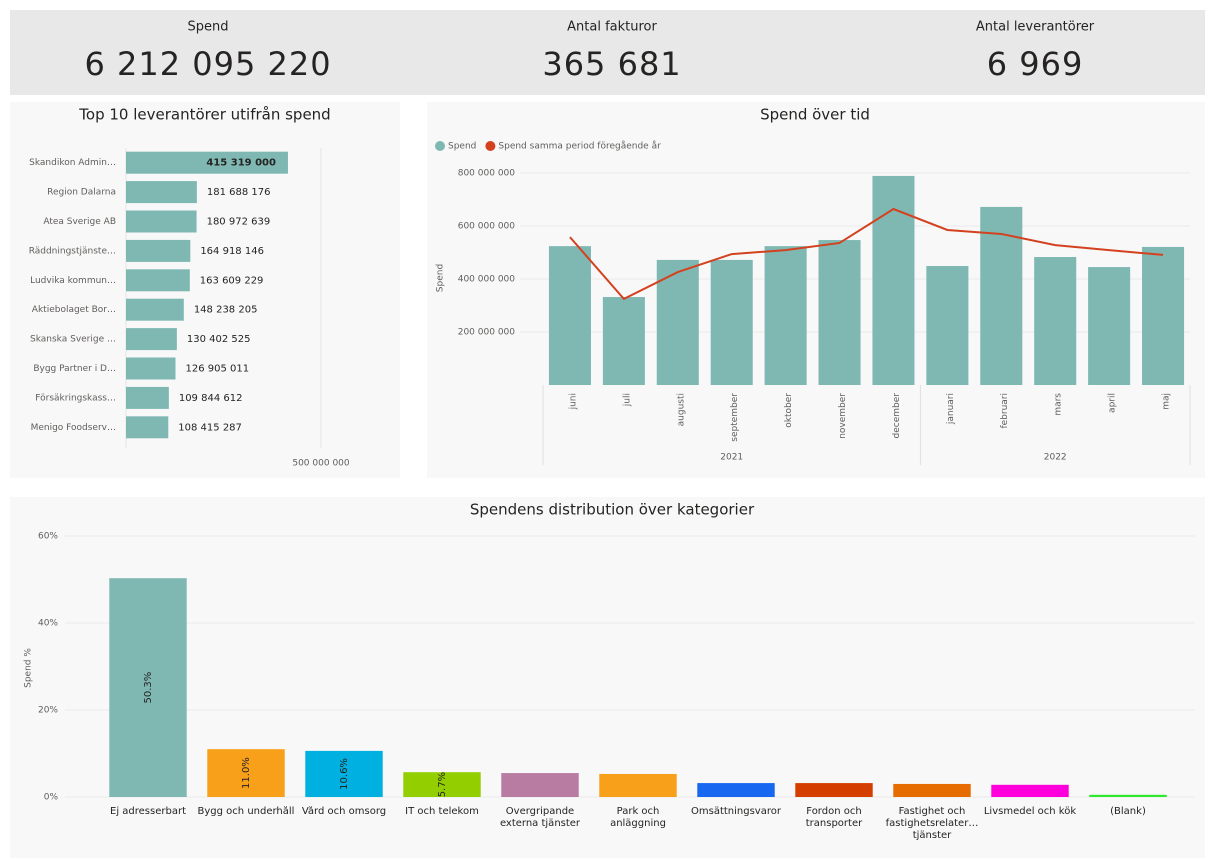  I want to click on legend-label: Spend, so click(462, 147).